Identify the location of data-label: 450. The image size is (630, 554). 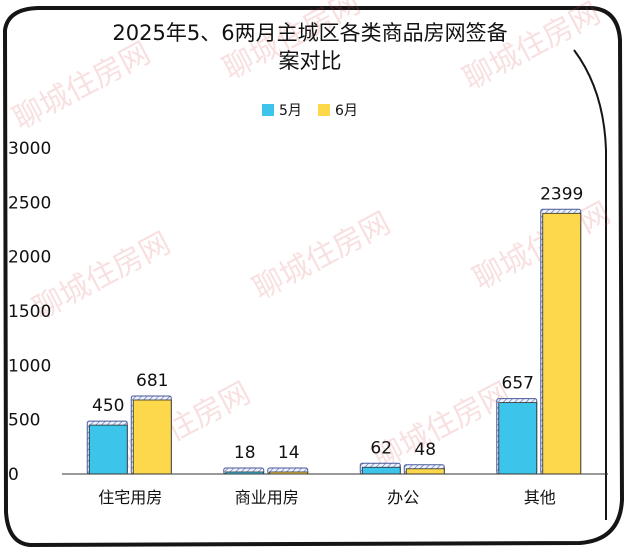
(108, 406).